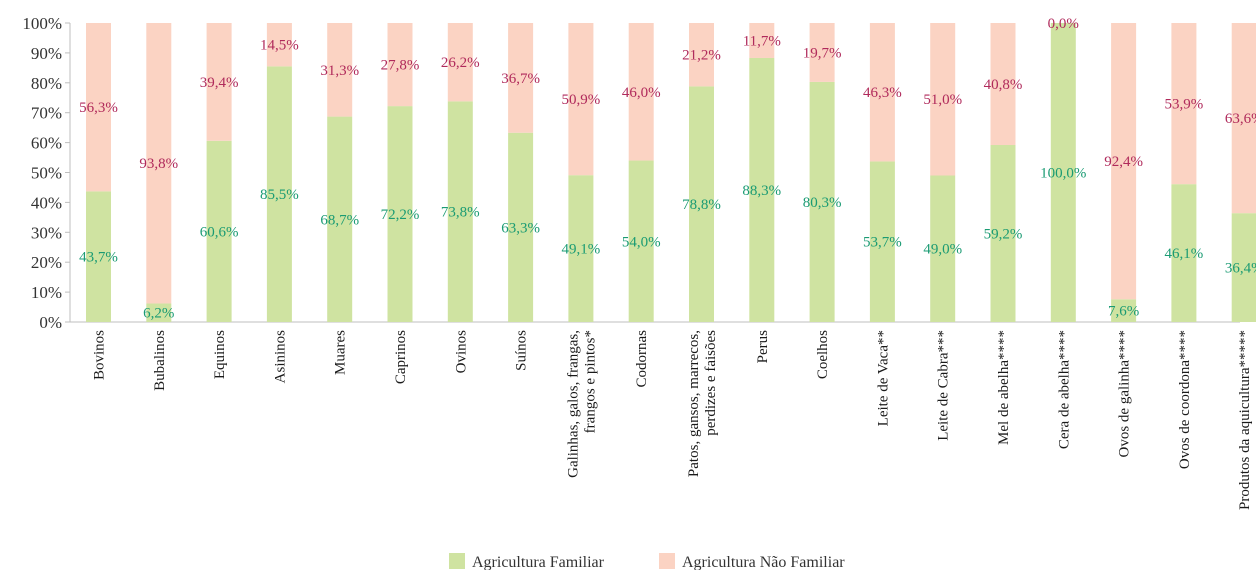 The width and height of the screenshot is (1256, 570). I want to click on data-label-nao-familiar: 53,9%, so click(1184, 105).